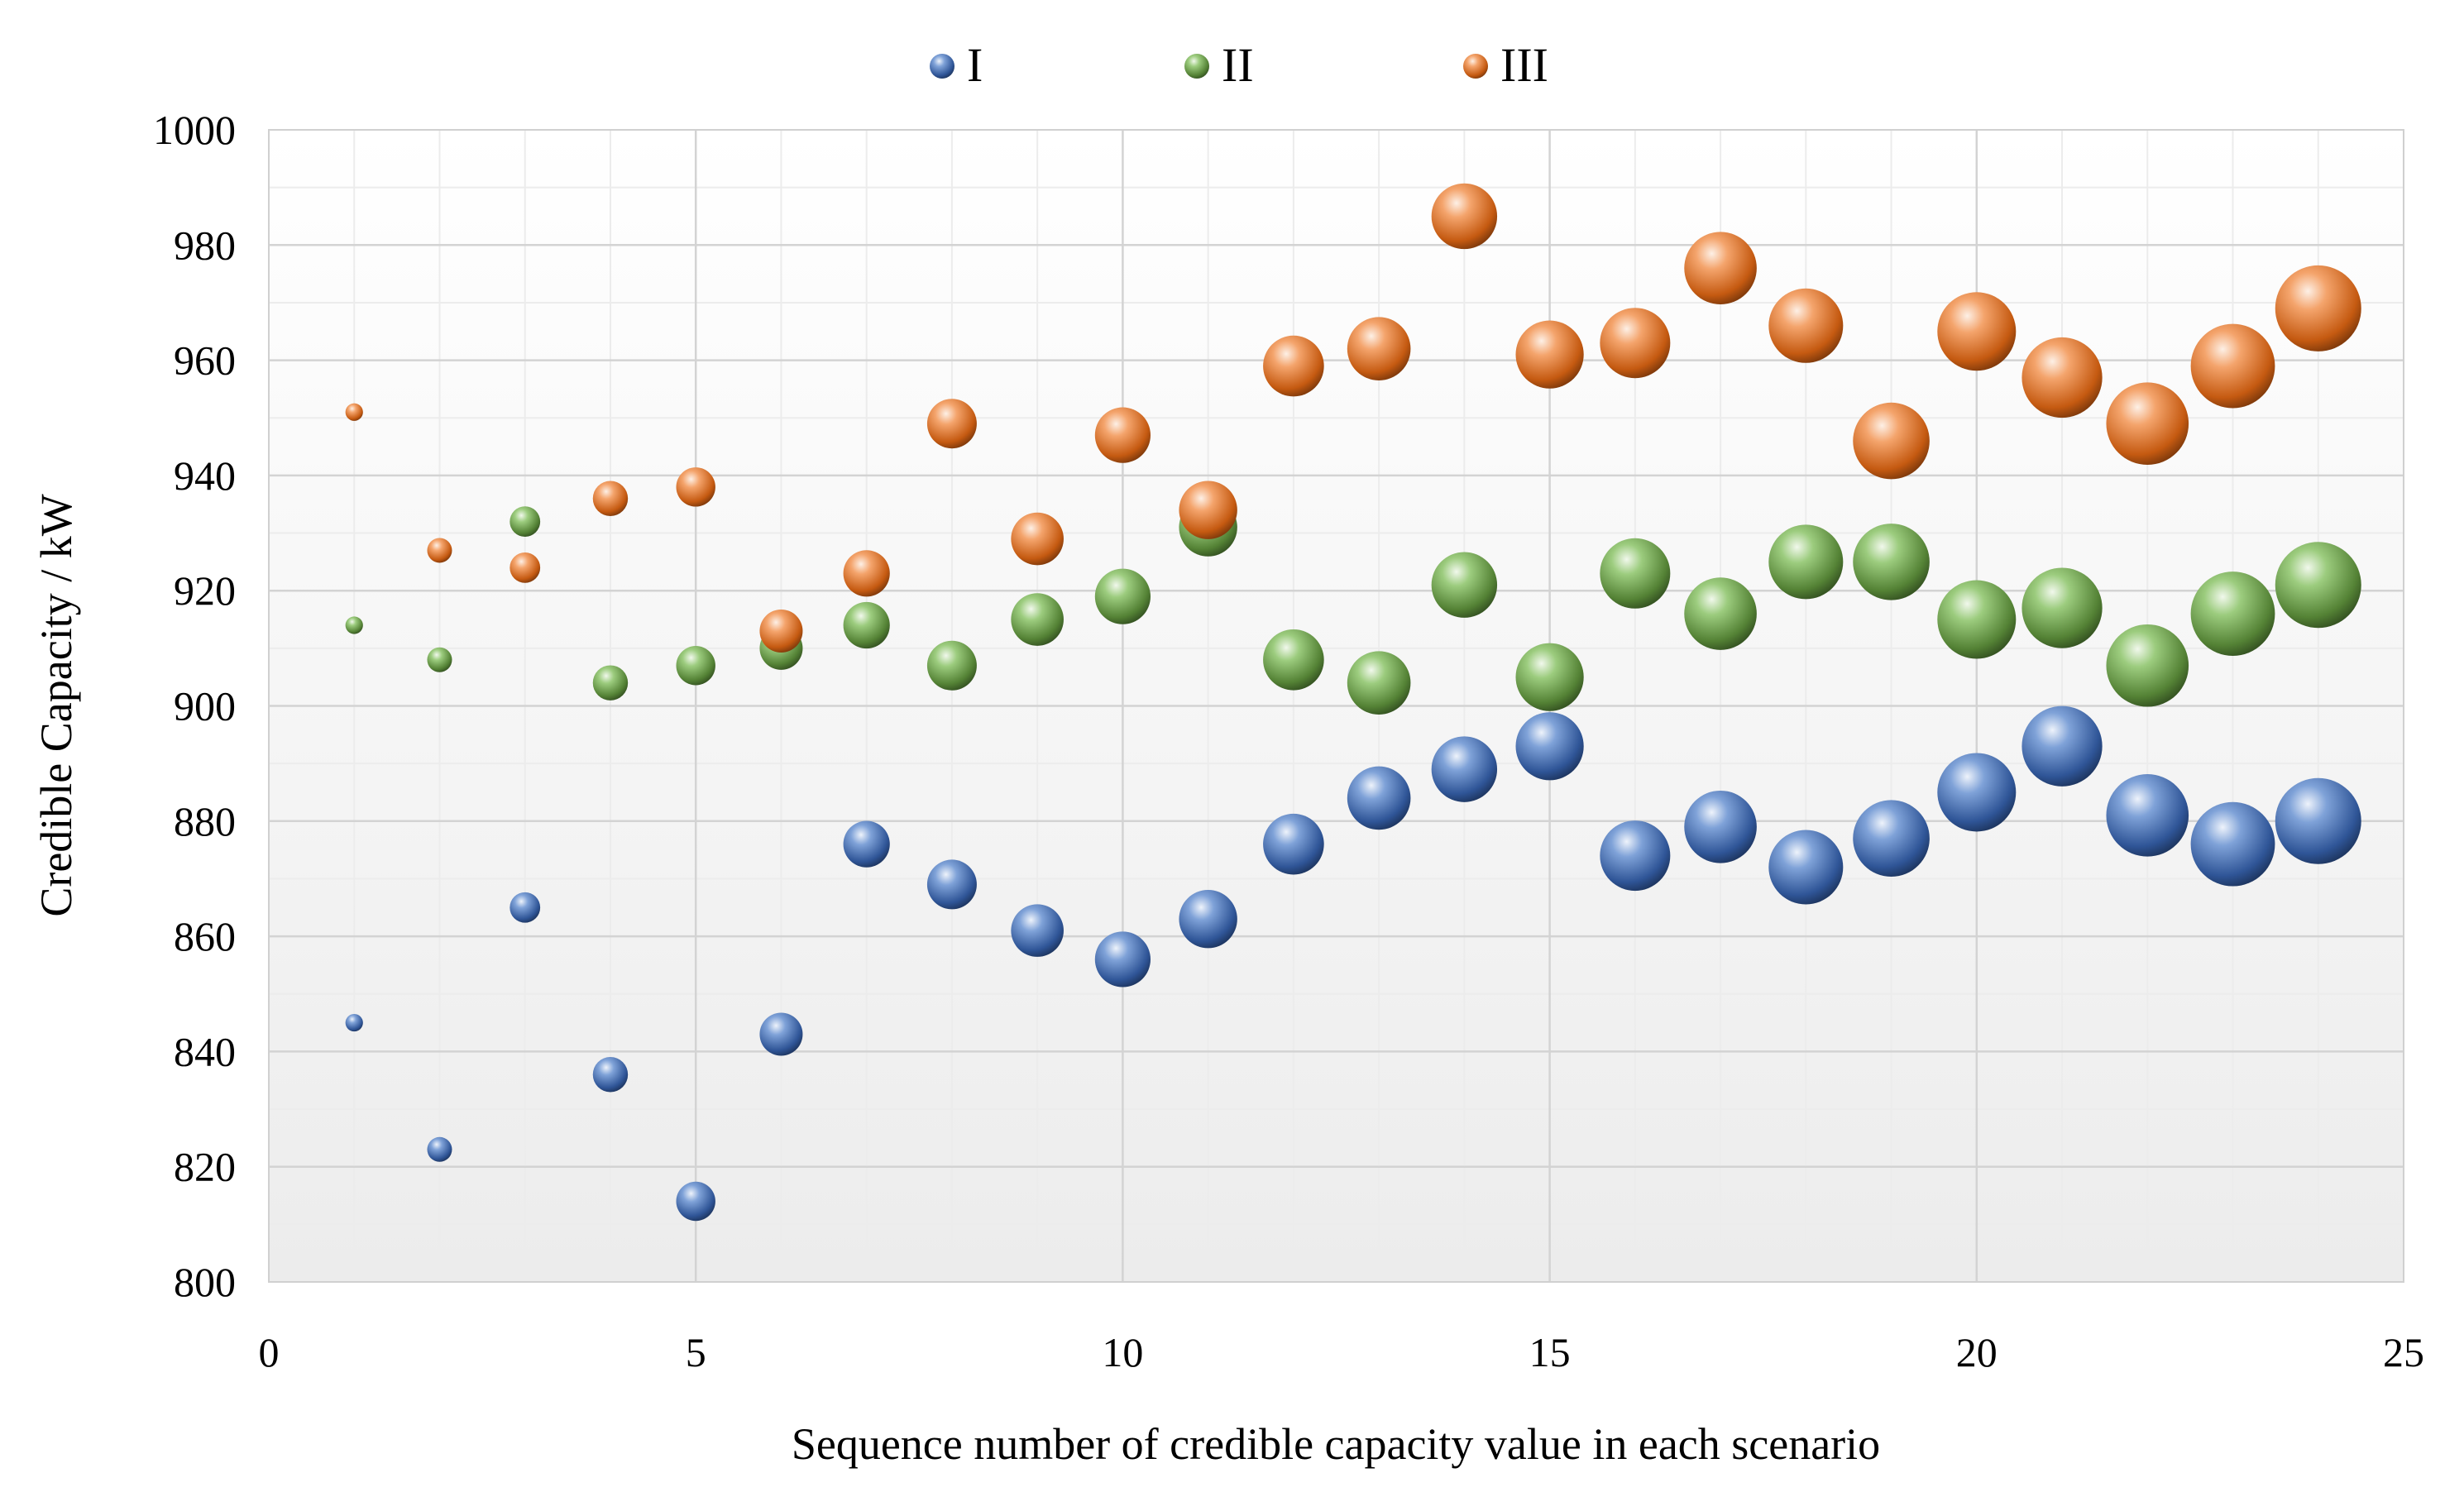  What do you see at coordinates (205, 1051) in the screenshot?
I see `y-tick-label: 840` at bounding box center [205, 1051].